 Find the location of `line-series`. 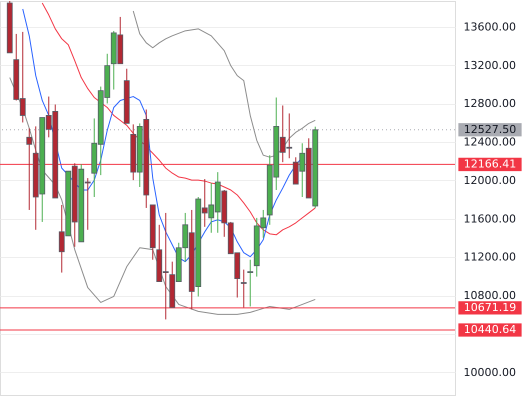

line-series is located at coordinates (224, 84).